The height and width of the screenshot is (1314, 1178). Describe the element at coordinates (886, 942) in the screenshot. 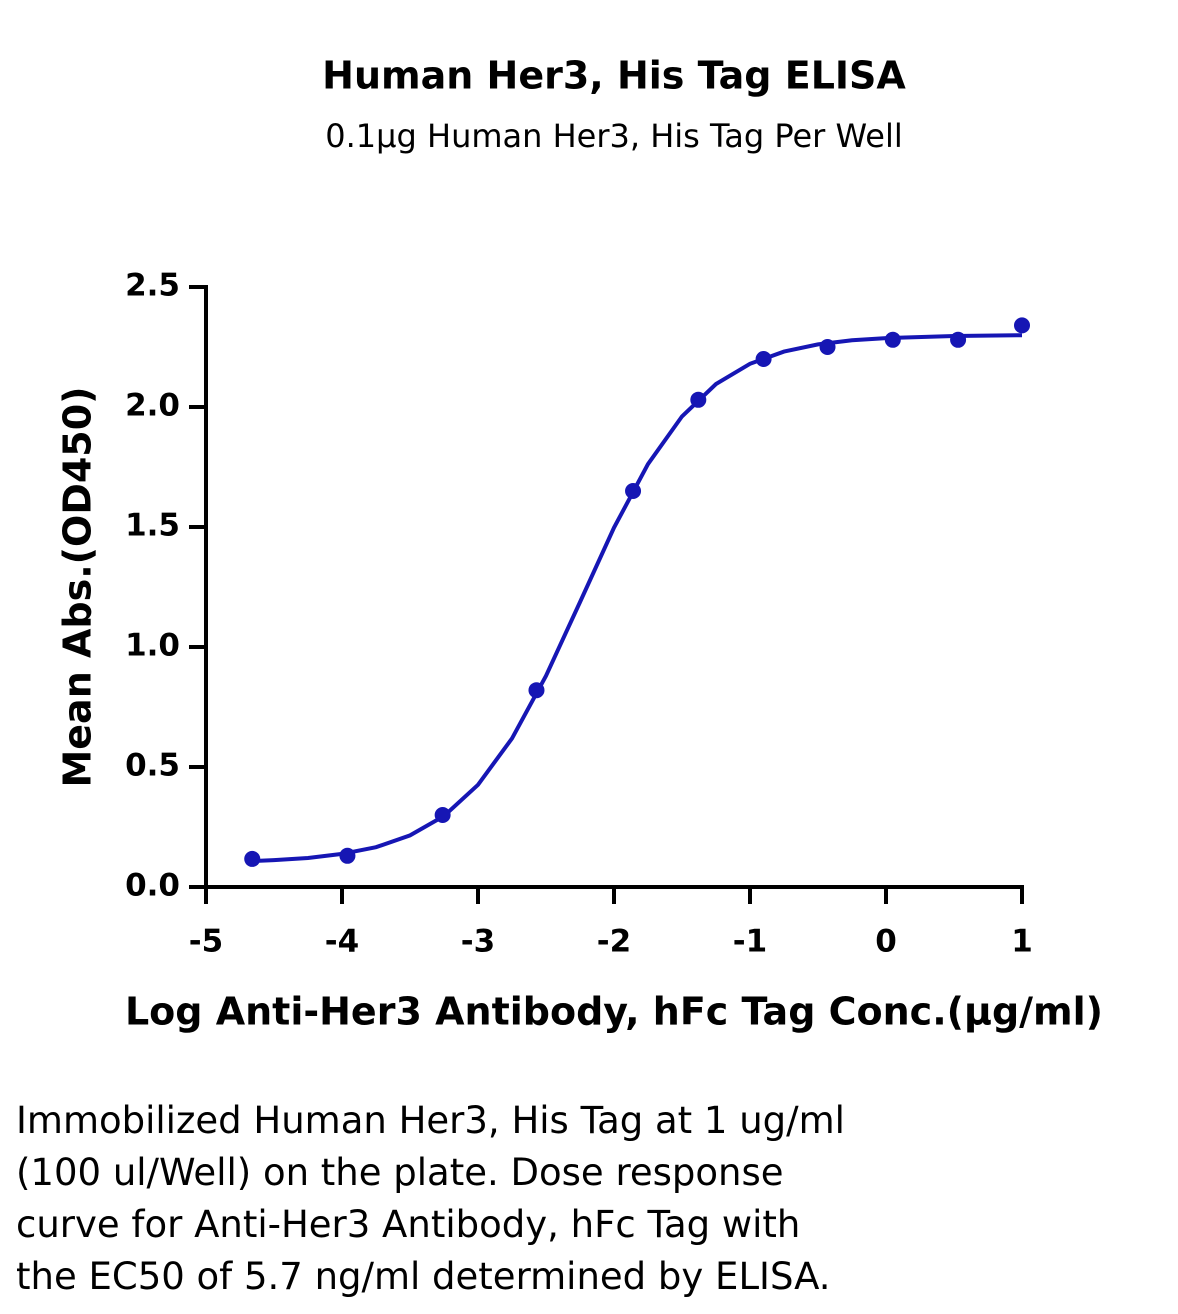

I see `x-tick-label: 0` at that location.